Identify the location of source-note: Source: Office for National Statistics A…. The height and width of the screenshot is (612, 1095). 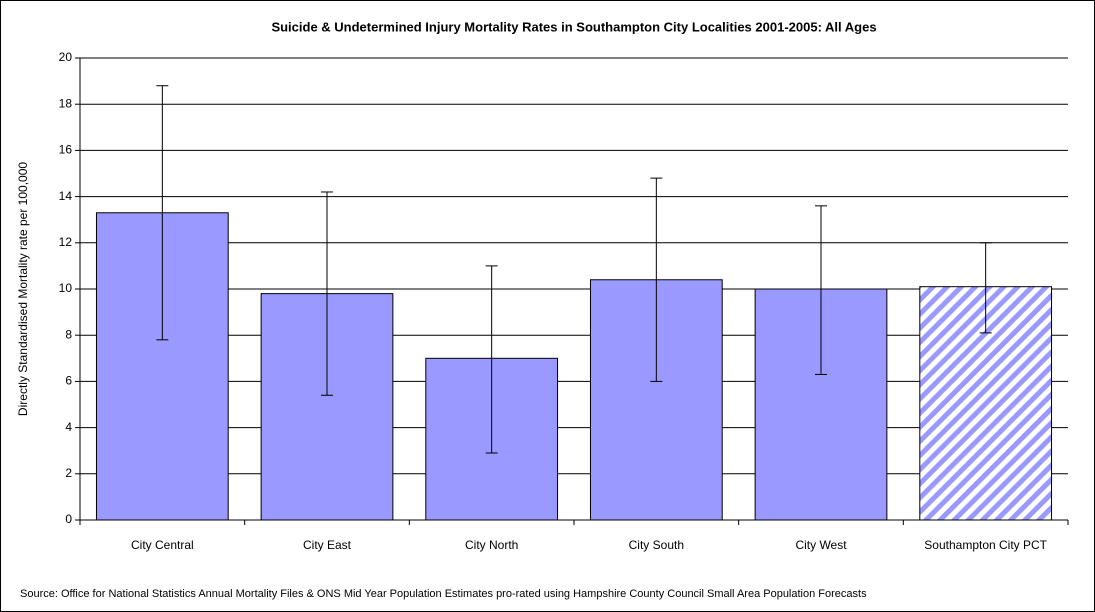
(443, 594).